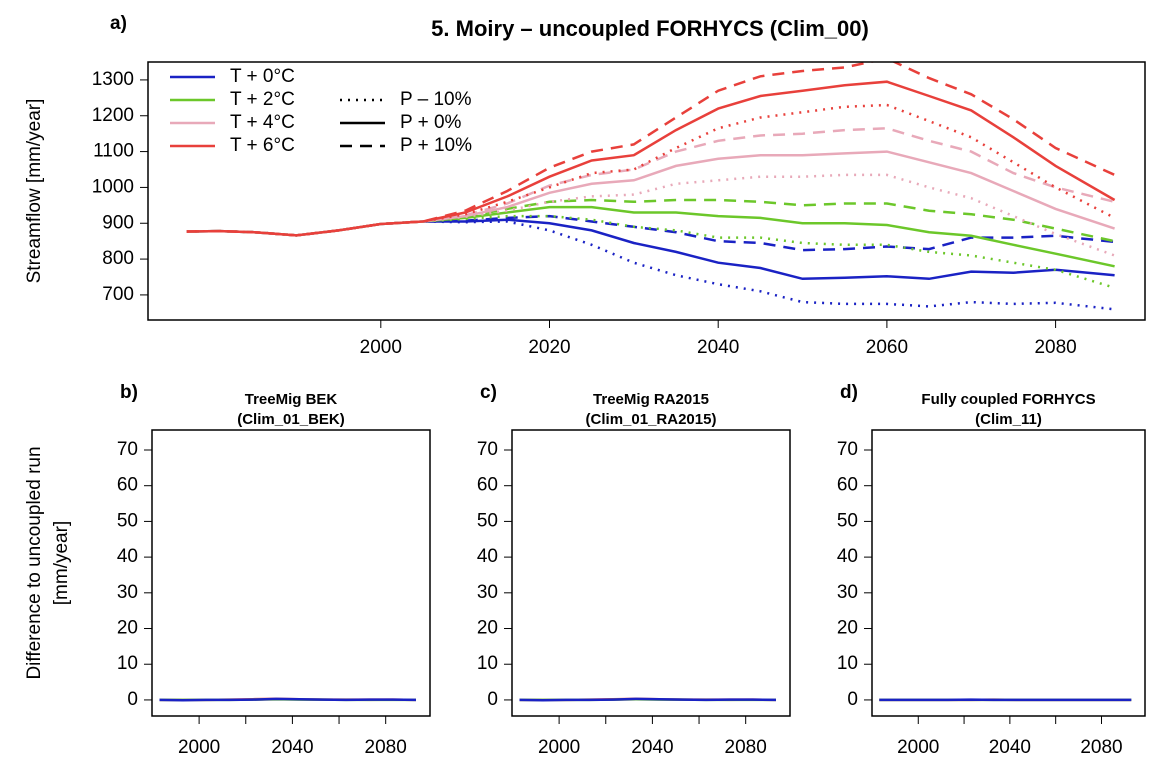 Image resolution: width=1161 pixels, height=766 pixels. Describe the element at coordinates (1008, 419) in the screenshot. I see `panel-title: (Clim_11)` at that location.